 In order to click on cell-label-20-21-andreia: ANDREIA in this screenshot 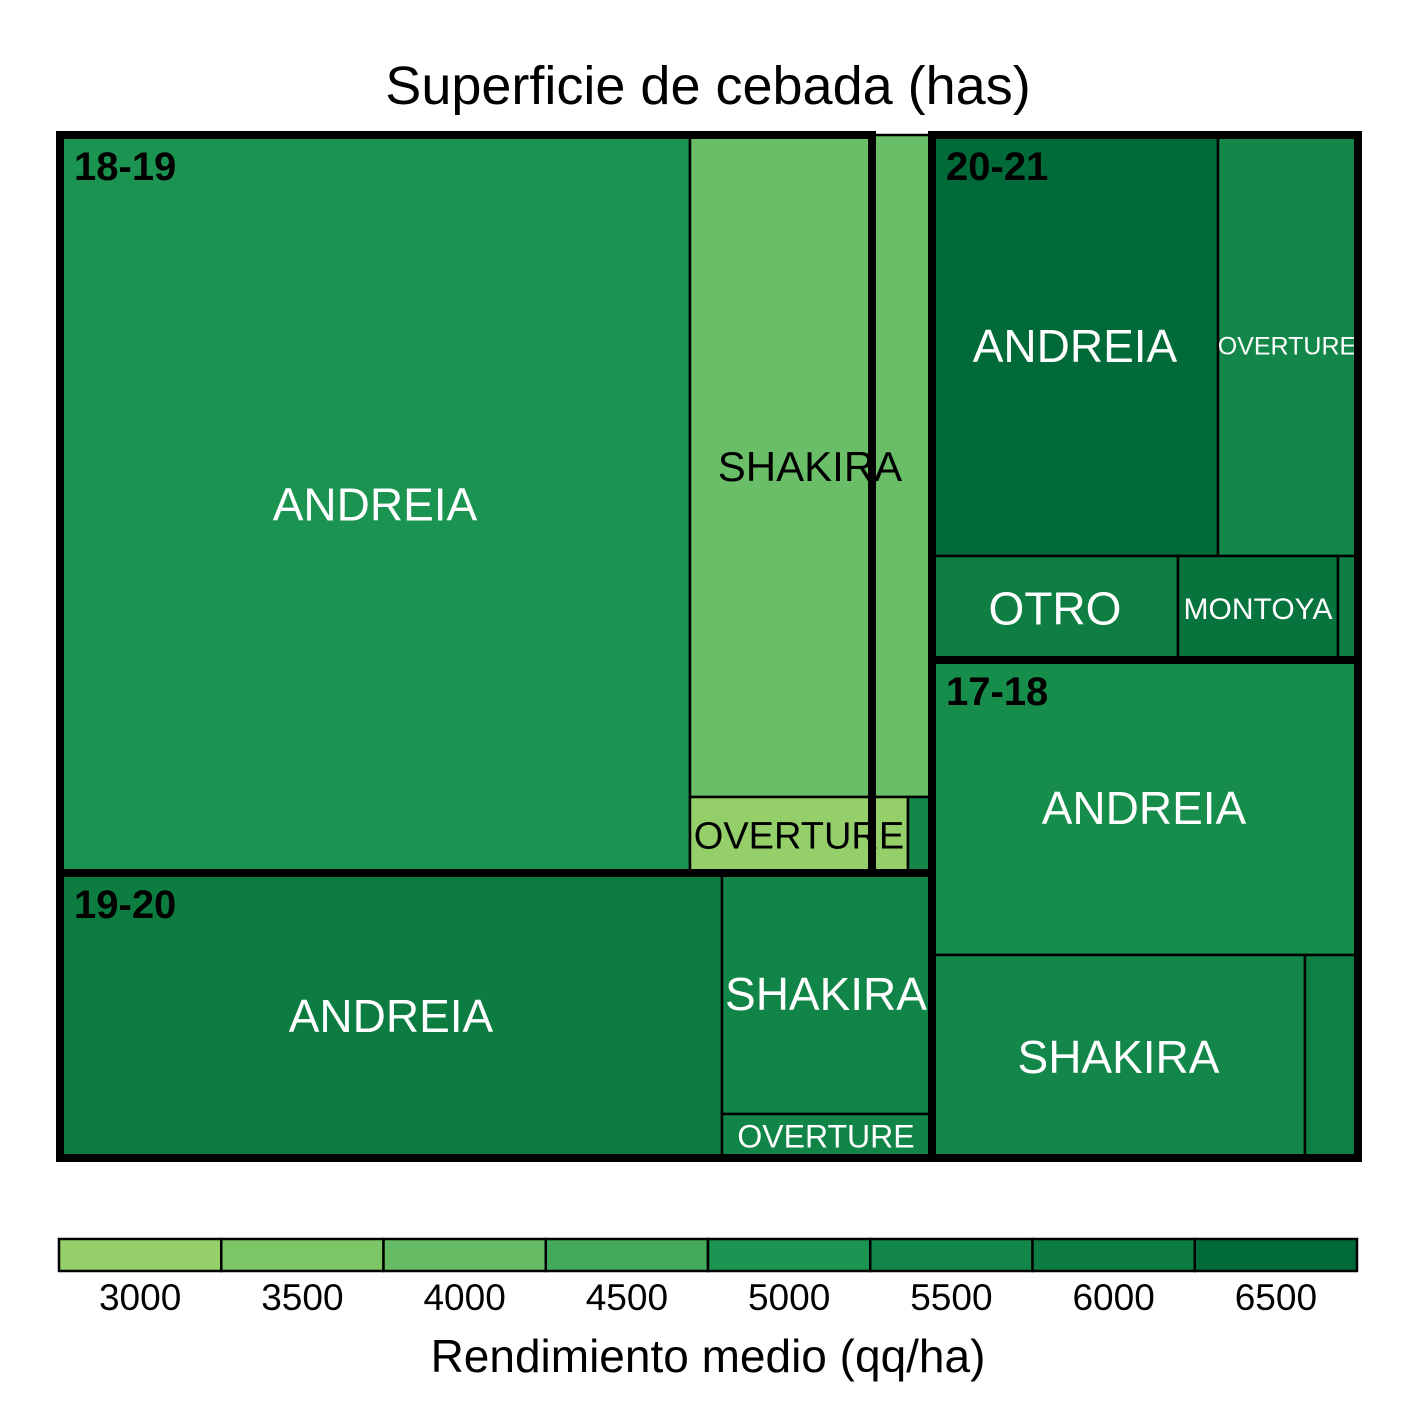, I will do `click(1075, 346)`.